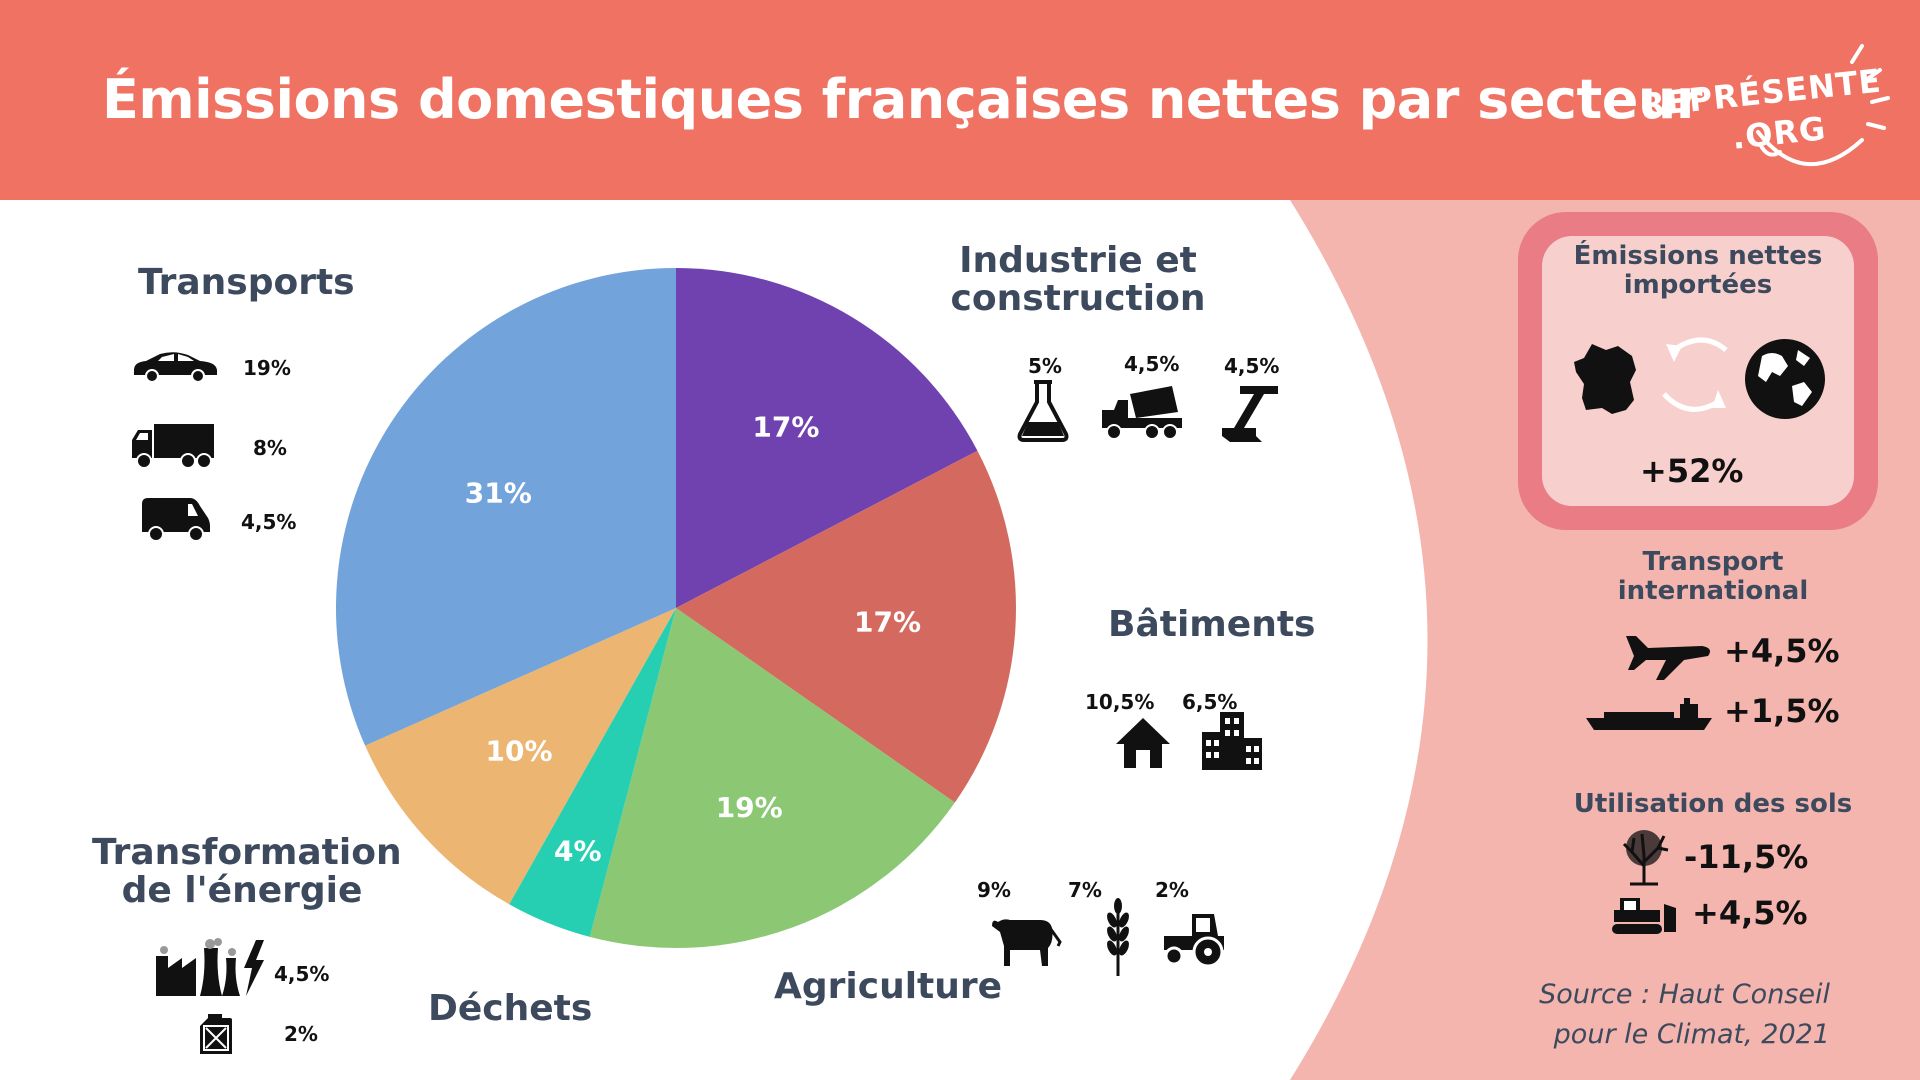 This screenshot has width=1920, height=1080. What do you see at coordinates (1668, 658) in the screenshot?
I see `airplane-icon` at bounding box center [1668, 658].